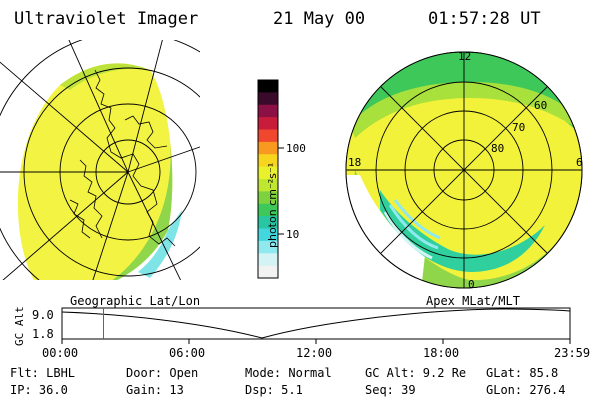 The width and height of the screenshot is (600, 400). Describe the element at coordinates (473, 301) in the screenshot. I see `apex-projection-label: Apex MLat/MLT` at that location.